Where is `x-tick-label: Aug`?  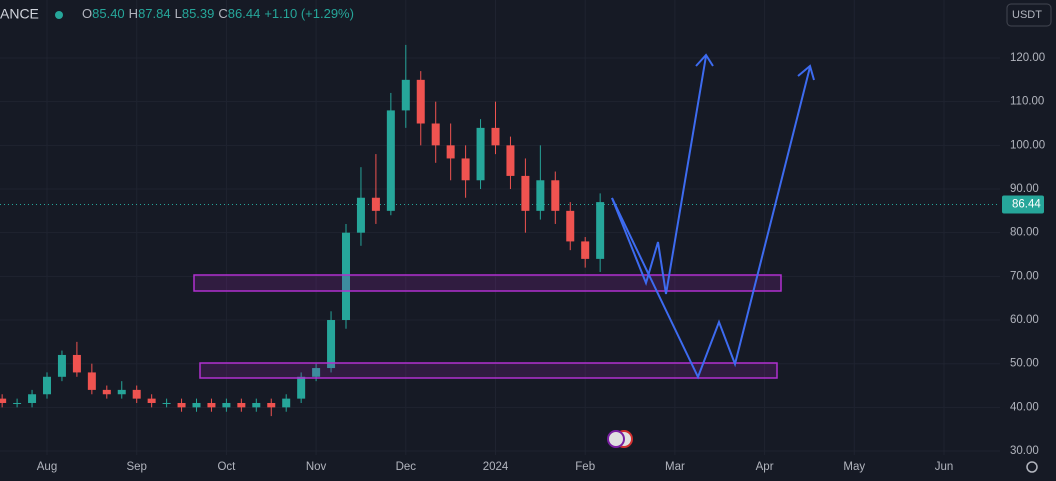 x-tick-label: Aug is located at coordinates (47, 467).